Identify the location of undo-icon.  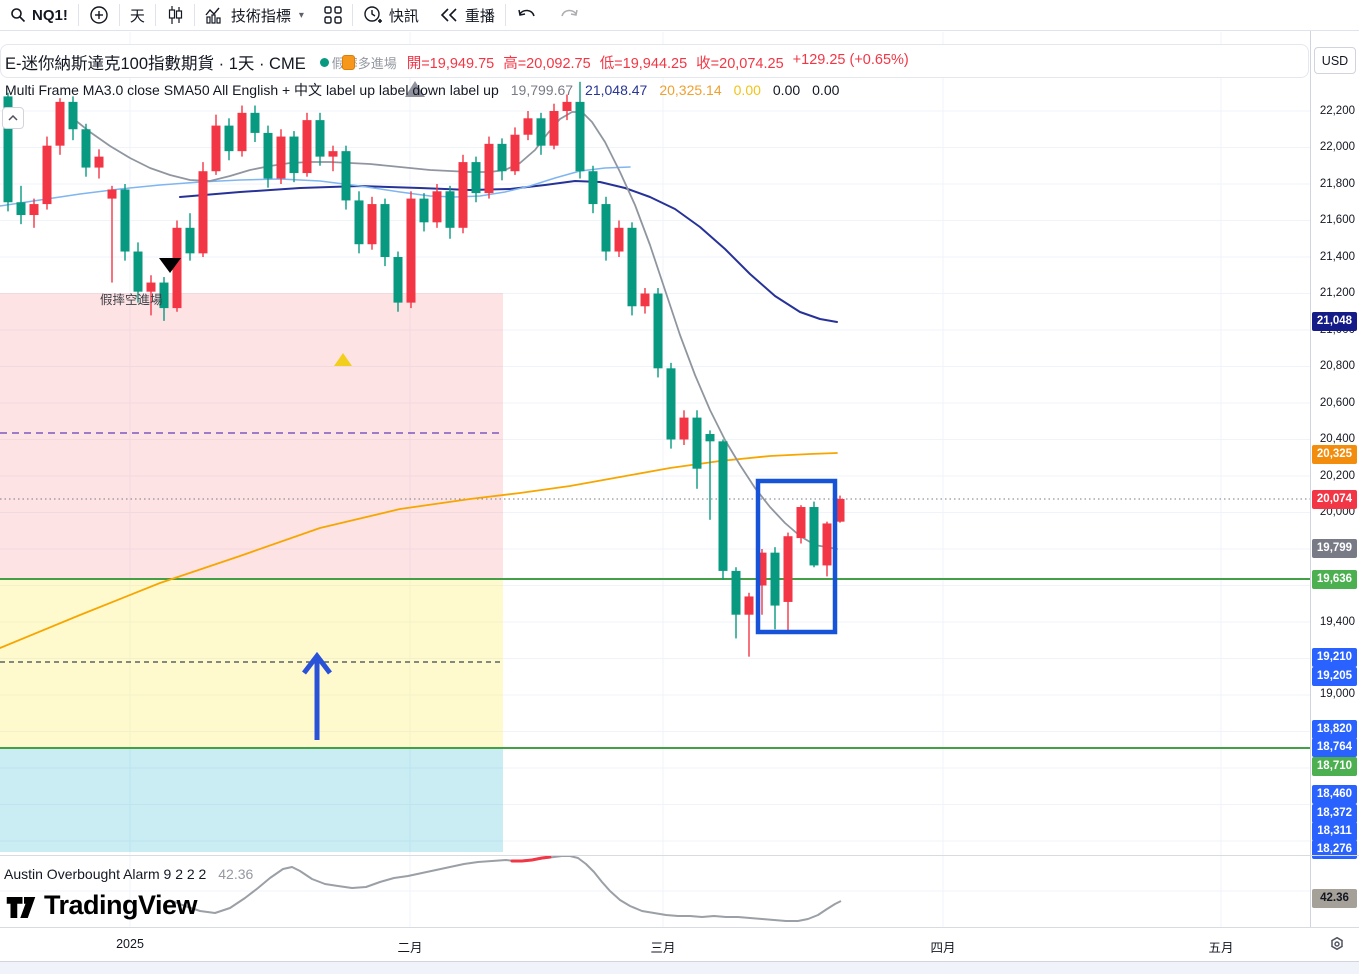
(527, 15).